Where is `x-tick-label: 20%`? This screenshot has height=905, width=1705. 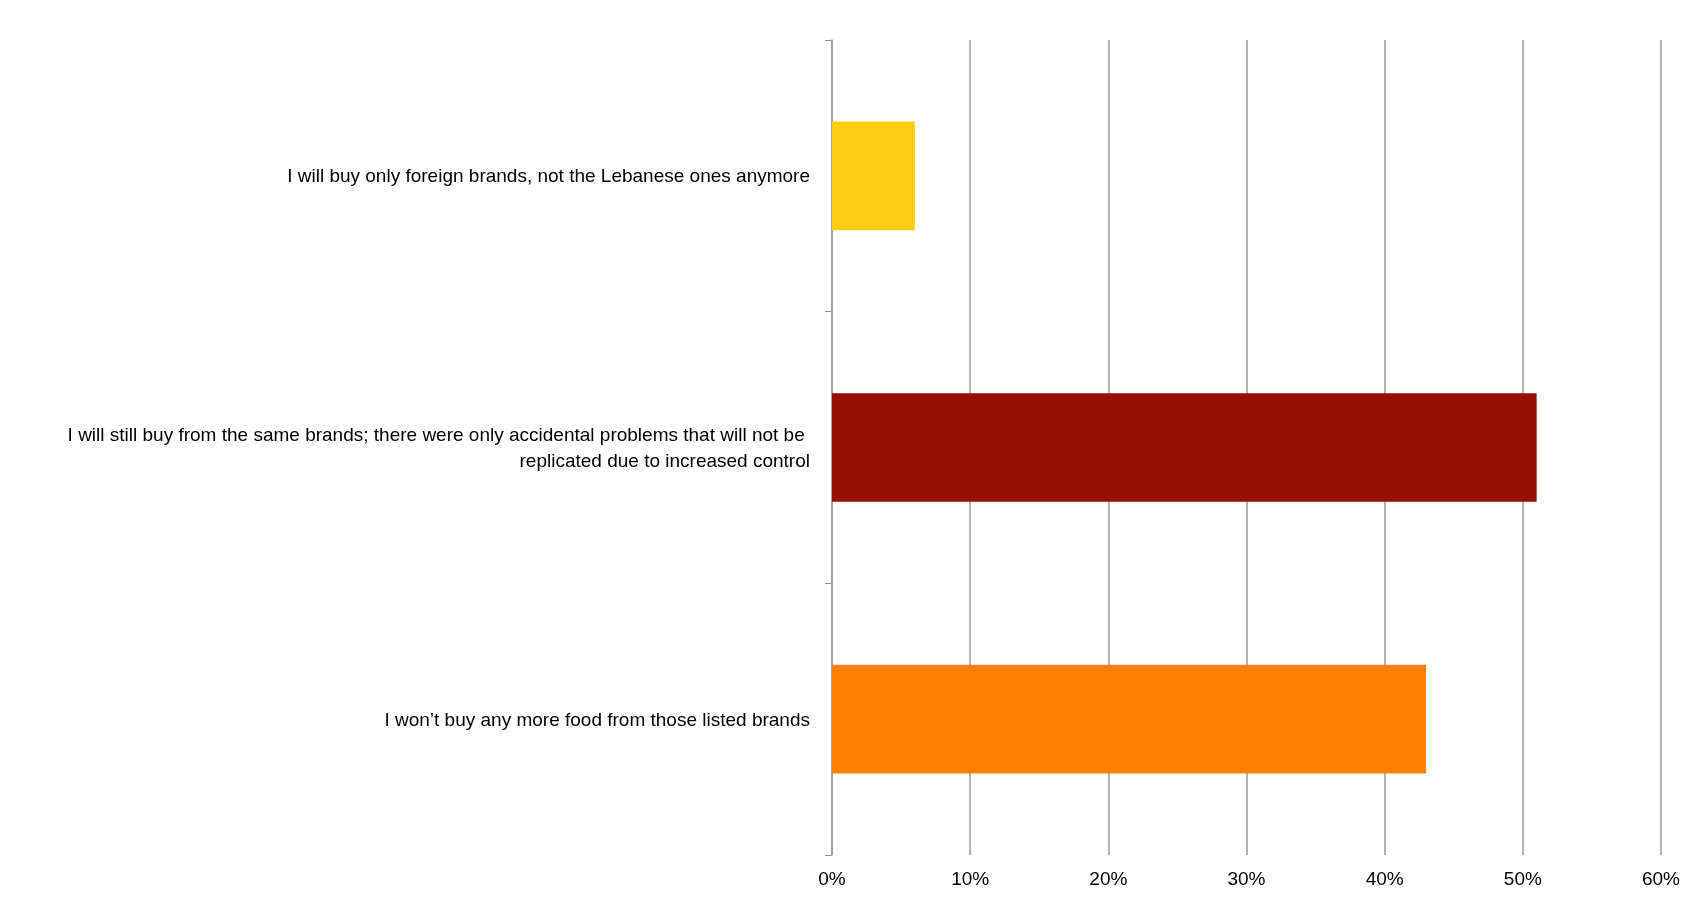
x-tick-label: 20% is located at coordinates (1108, 878).